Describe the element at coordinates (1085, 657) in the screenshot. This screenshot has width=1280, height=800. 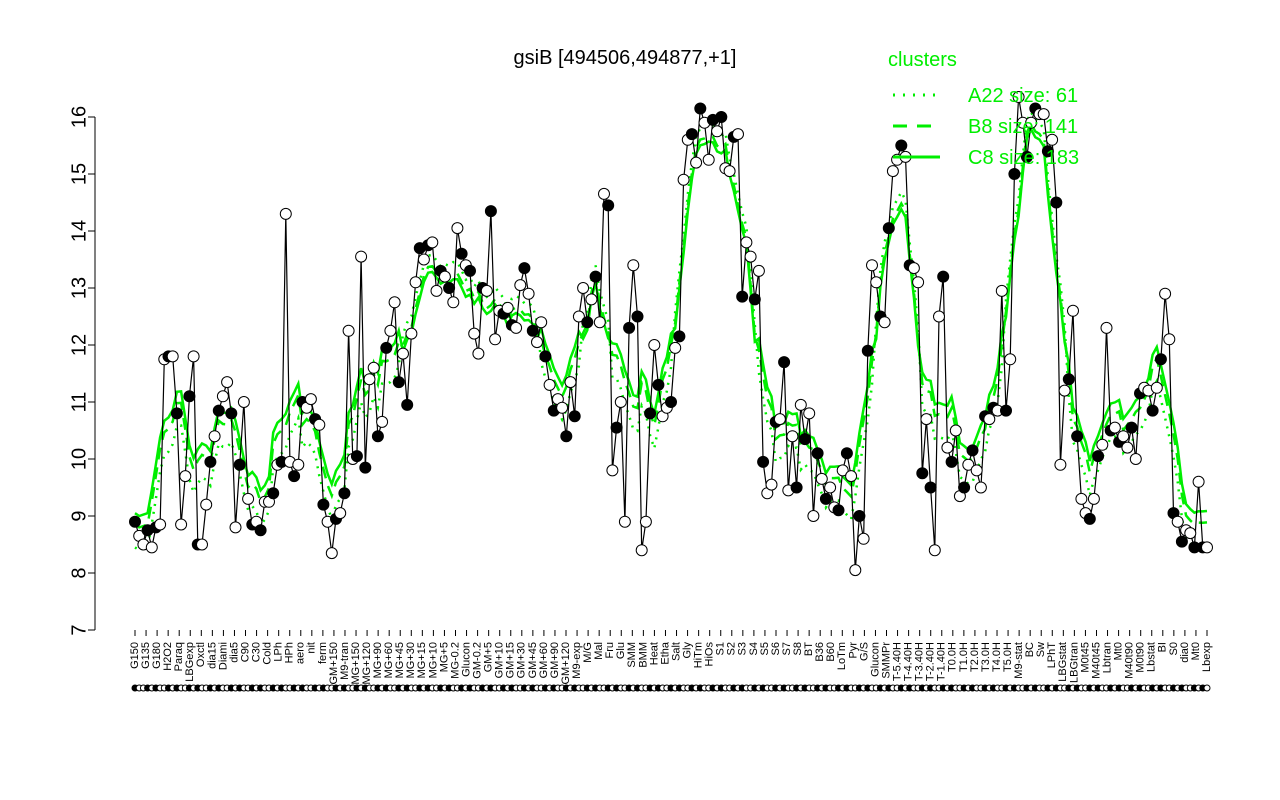
I see `x-tick-label: M0t45` at that location.